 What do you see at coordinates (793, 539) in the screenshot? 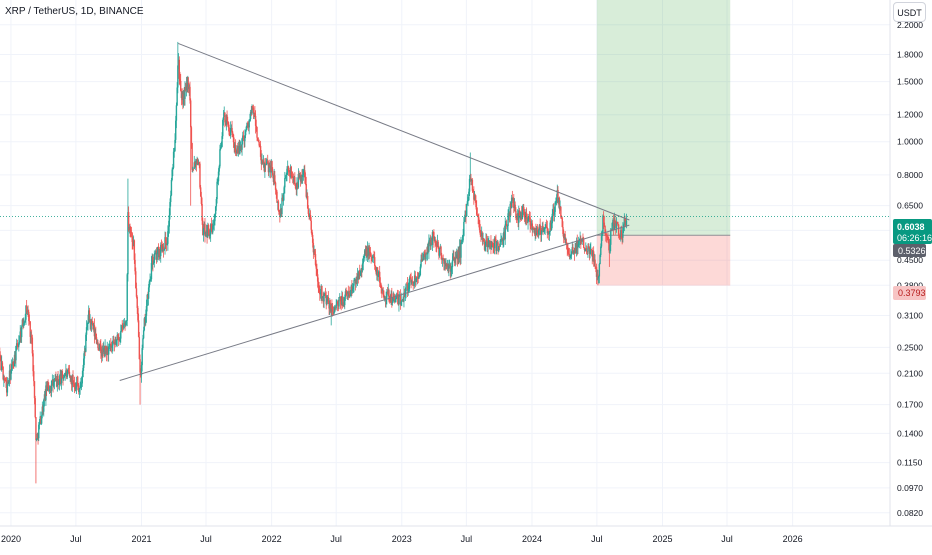
I see `x-tick-label: 2026` at bounding box center [793, 539].